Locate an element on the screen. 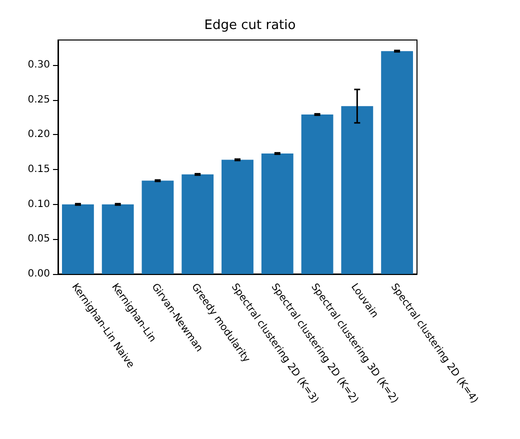 This screenshot has width=520, height=439. y-tick-label: 0.05 is located at coordinates (39, 239).